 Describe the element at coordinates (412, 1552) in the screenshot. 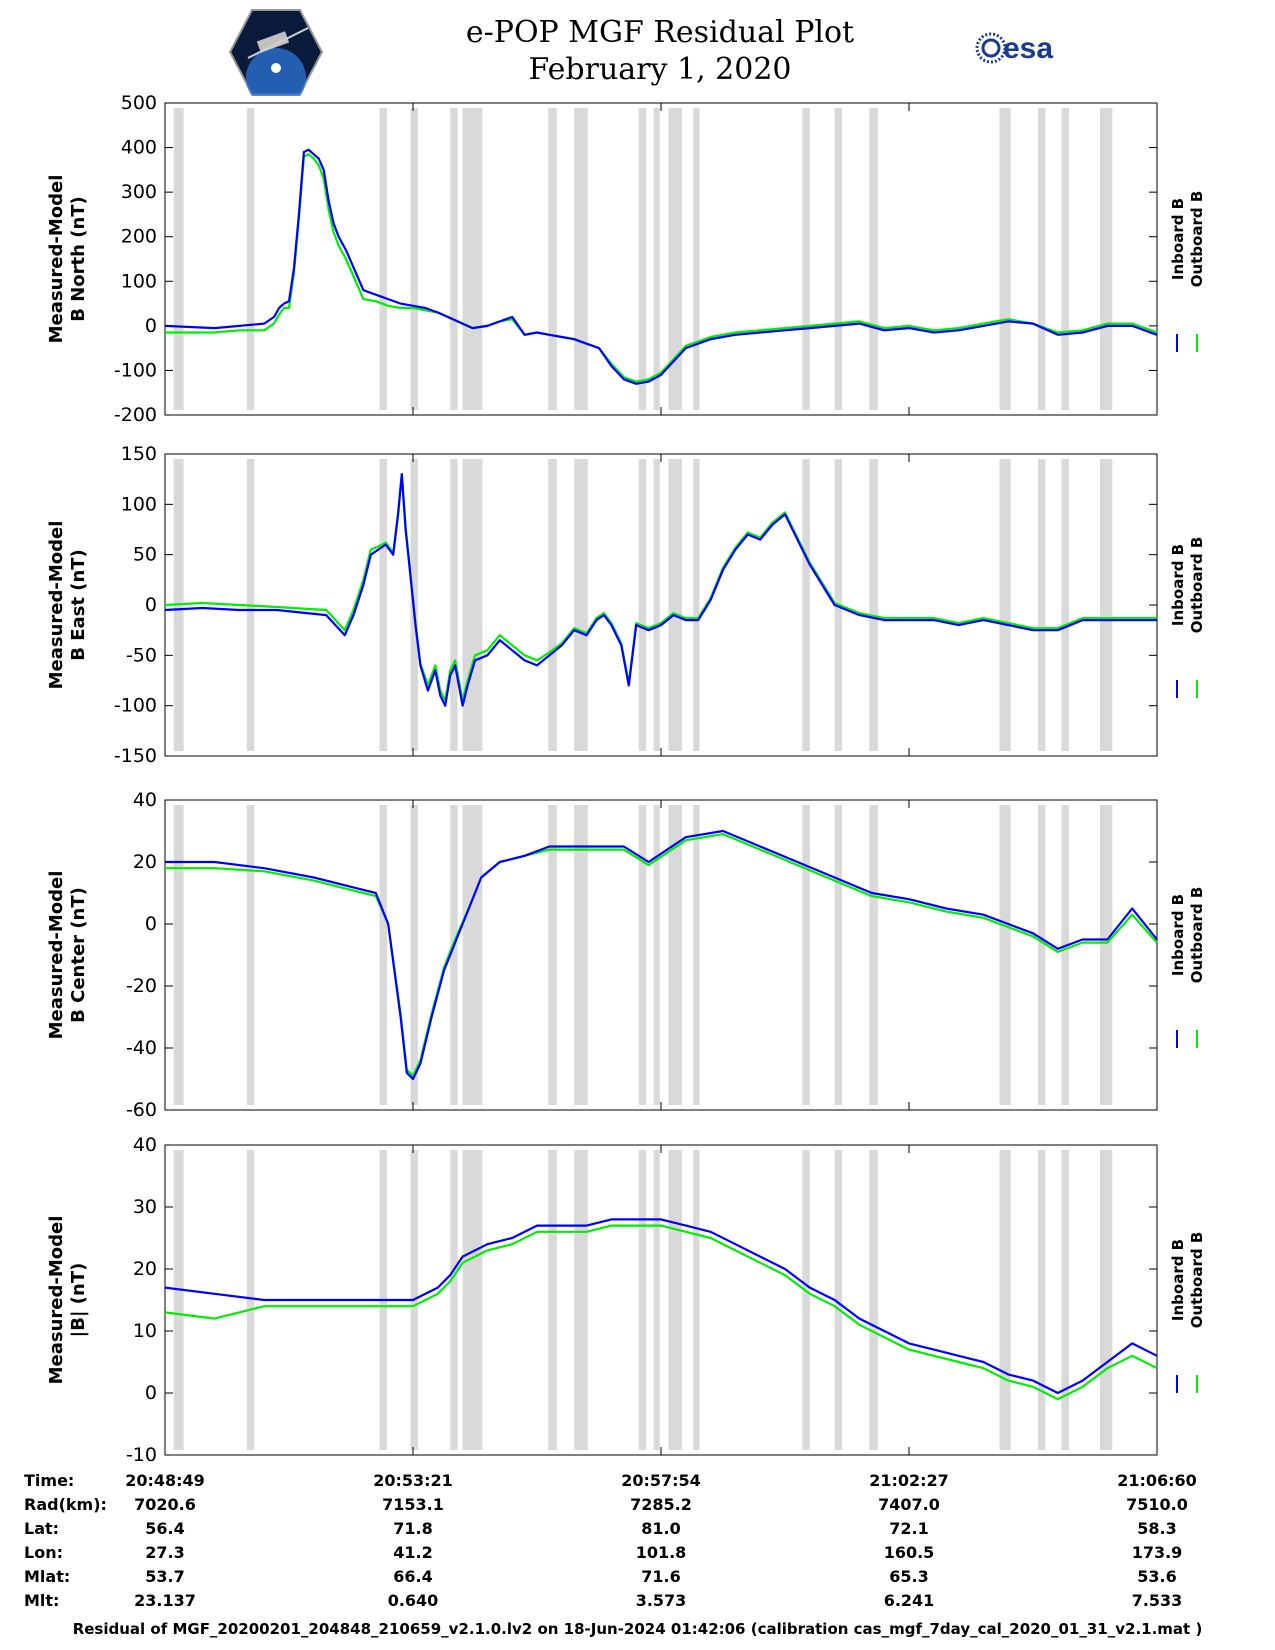

I see `ephemeris-value: 41.2` at that location.